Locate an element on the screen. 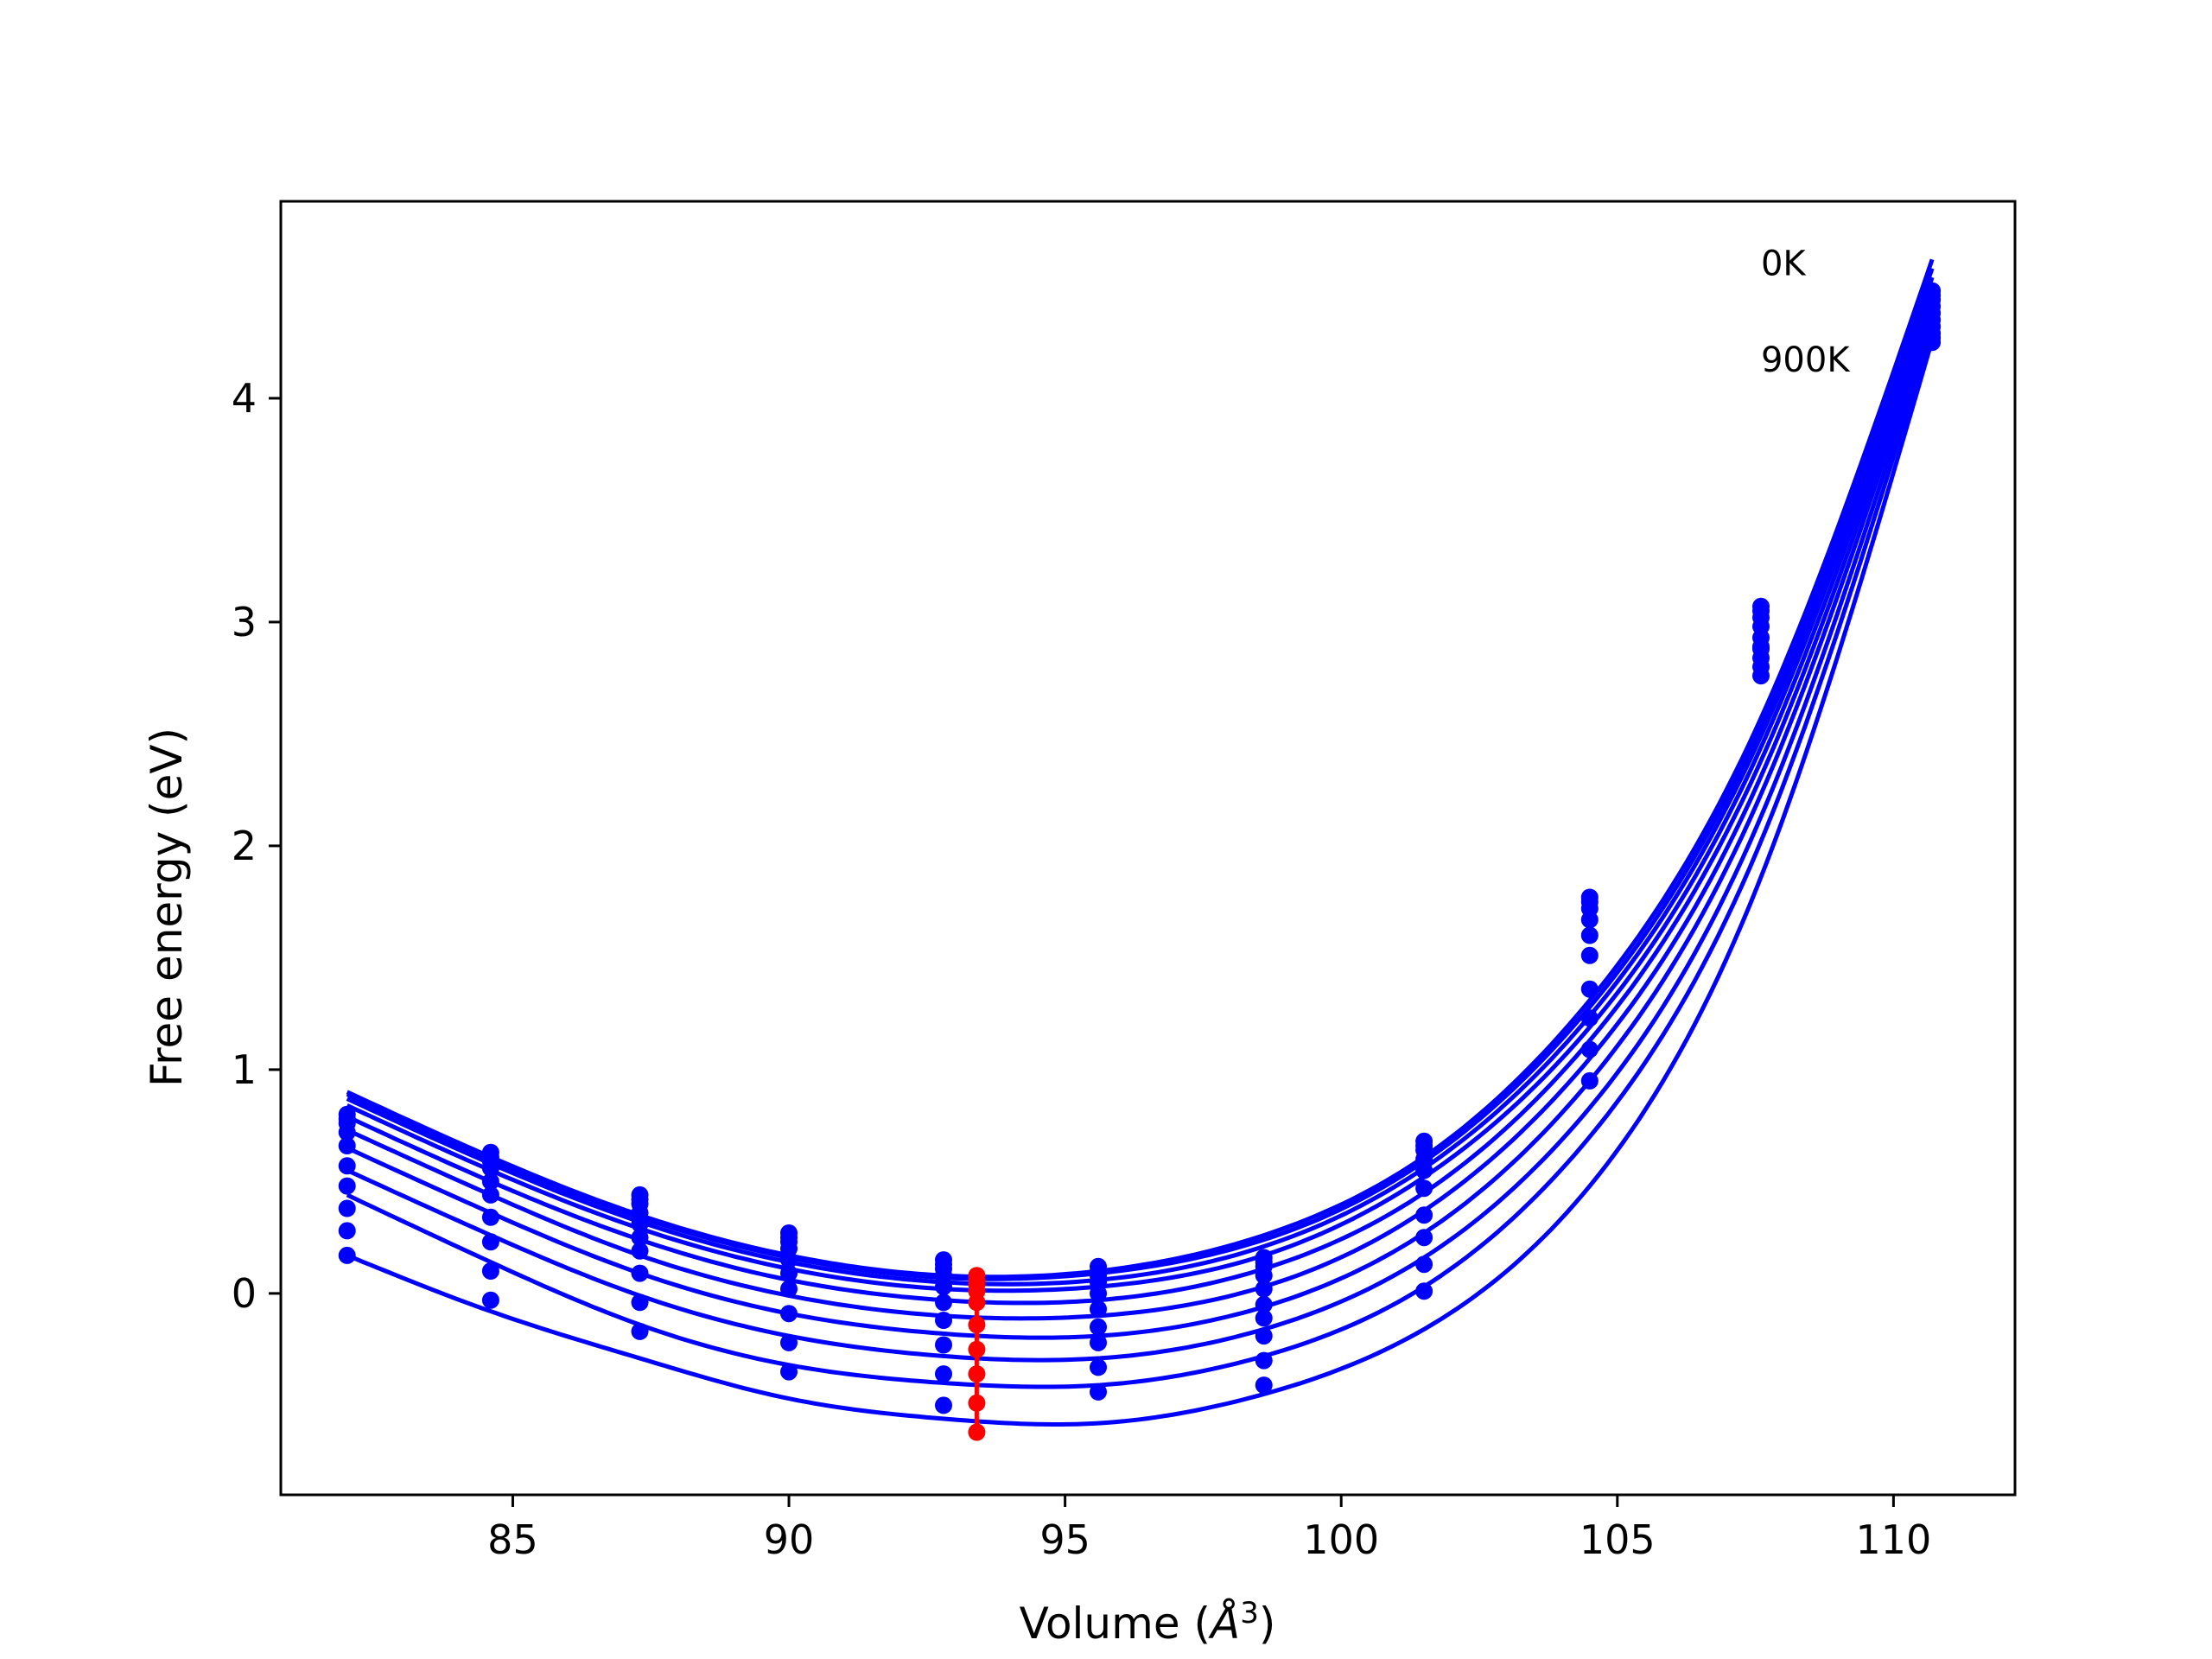  y-axis-label: Free energy (eV) is located at coordinates (167, 907).